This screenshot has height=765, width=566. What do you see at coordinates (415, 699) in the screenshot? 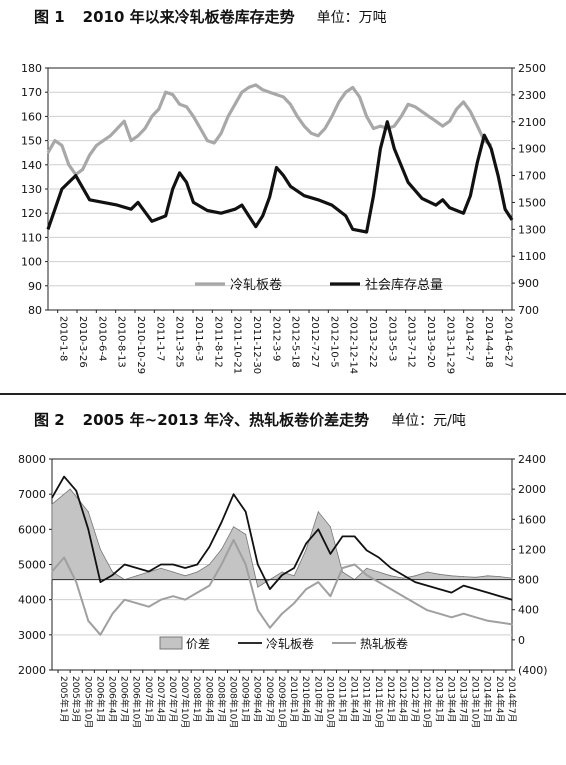
I see `chart-2-x-tick-label: 2012年7月` at bounding box center [415, 699].